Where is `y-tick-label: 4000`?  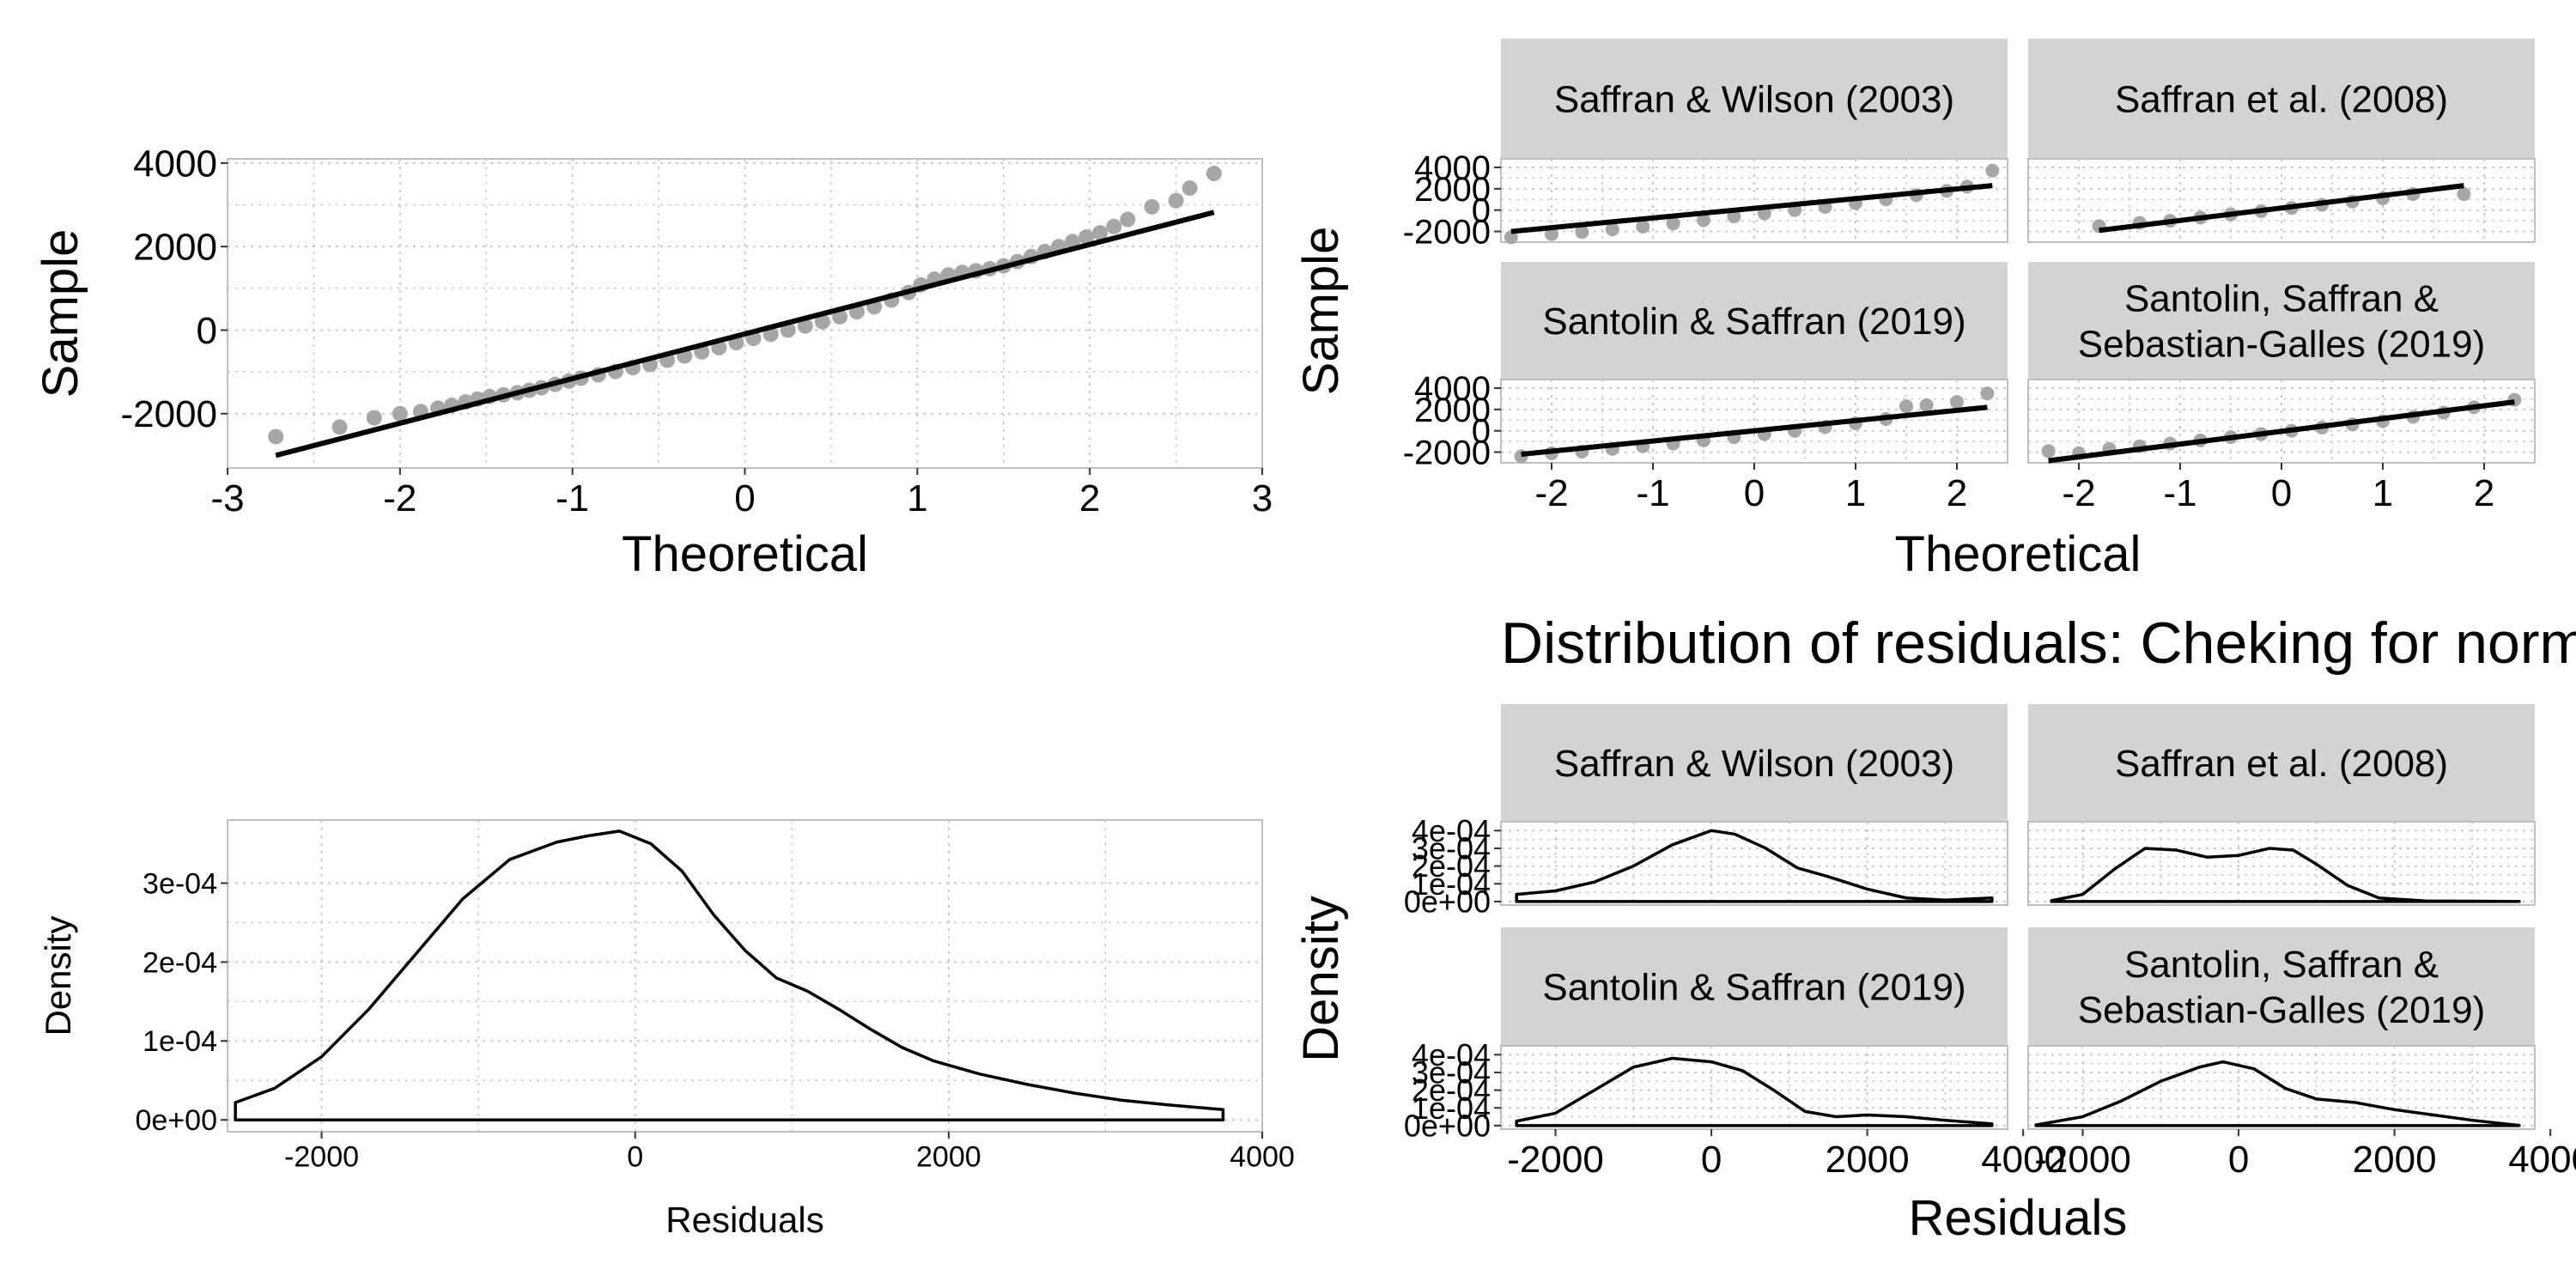
y-tick-label: 4000 is located at coordinates (175, 164).